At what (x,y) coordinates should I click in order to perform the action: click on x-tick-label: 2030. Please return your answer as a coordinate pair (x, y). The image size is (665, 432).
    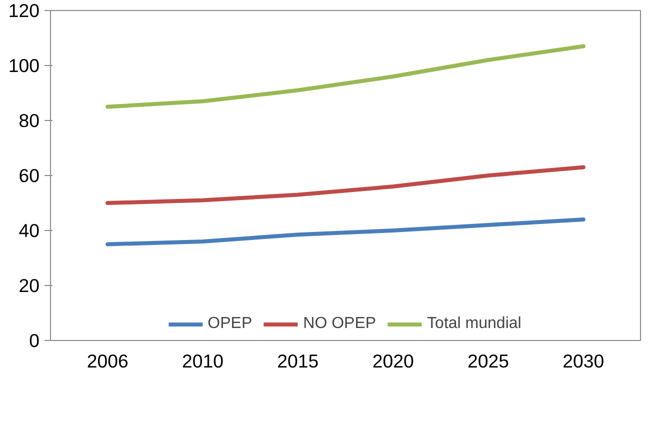
    Looking at the image, I should click on (583, 361).